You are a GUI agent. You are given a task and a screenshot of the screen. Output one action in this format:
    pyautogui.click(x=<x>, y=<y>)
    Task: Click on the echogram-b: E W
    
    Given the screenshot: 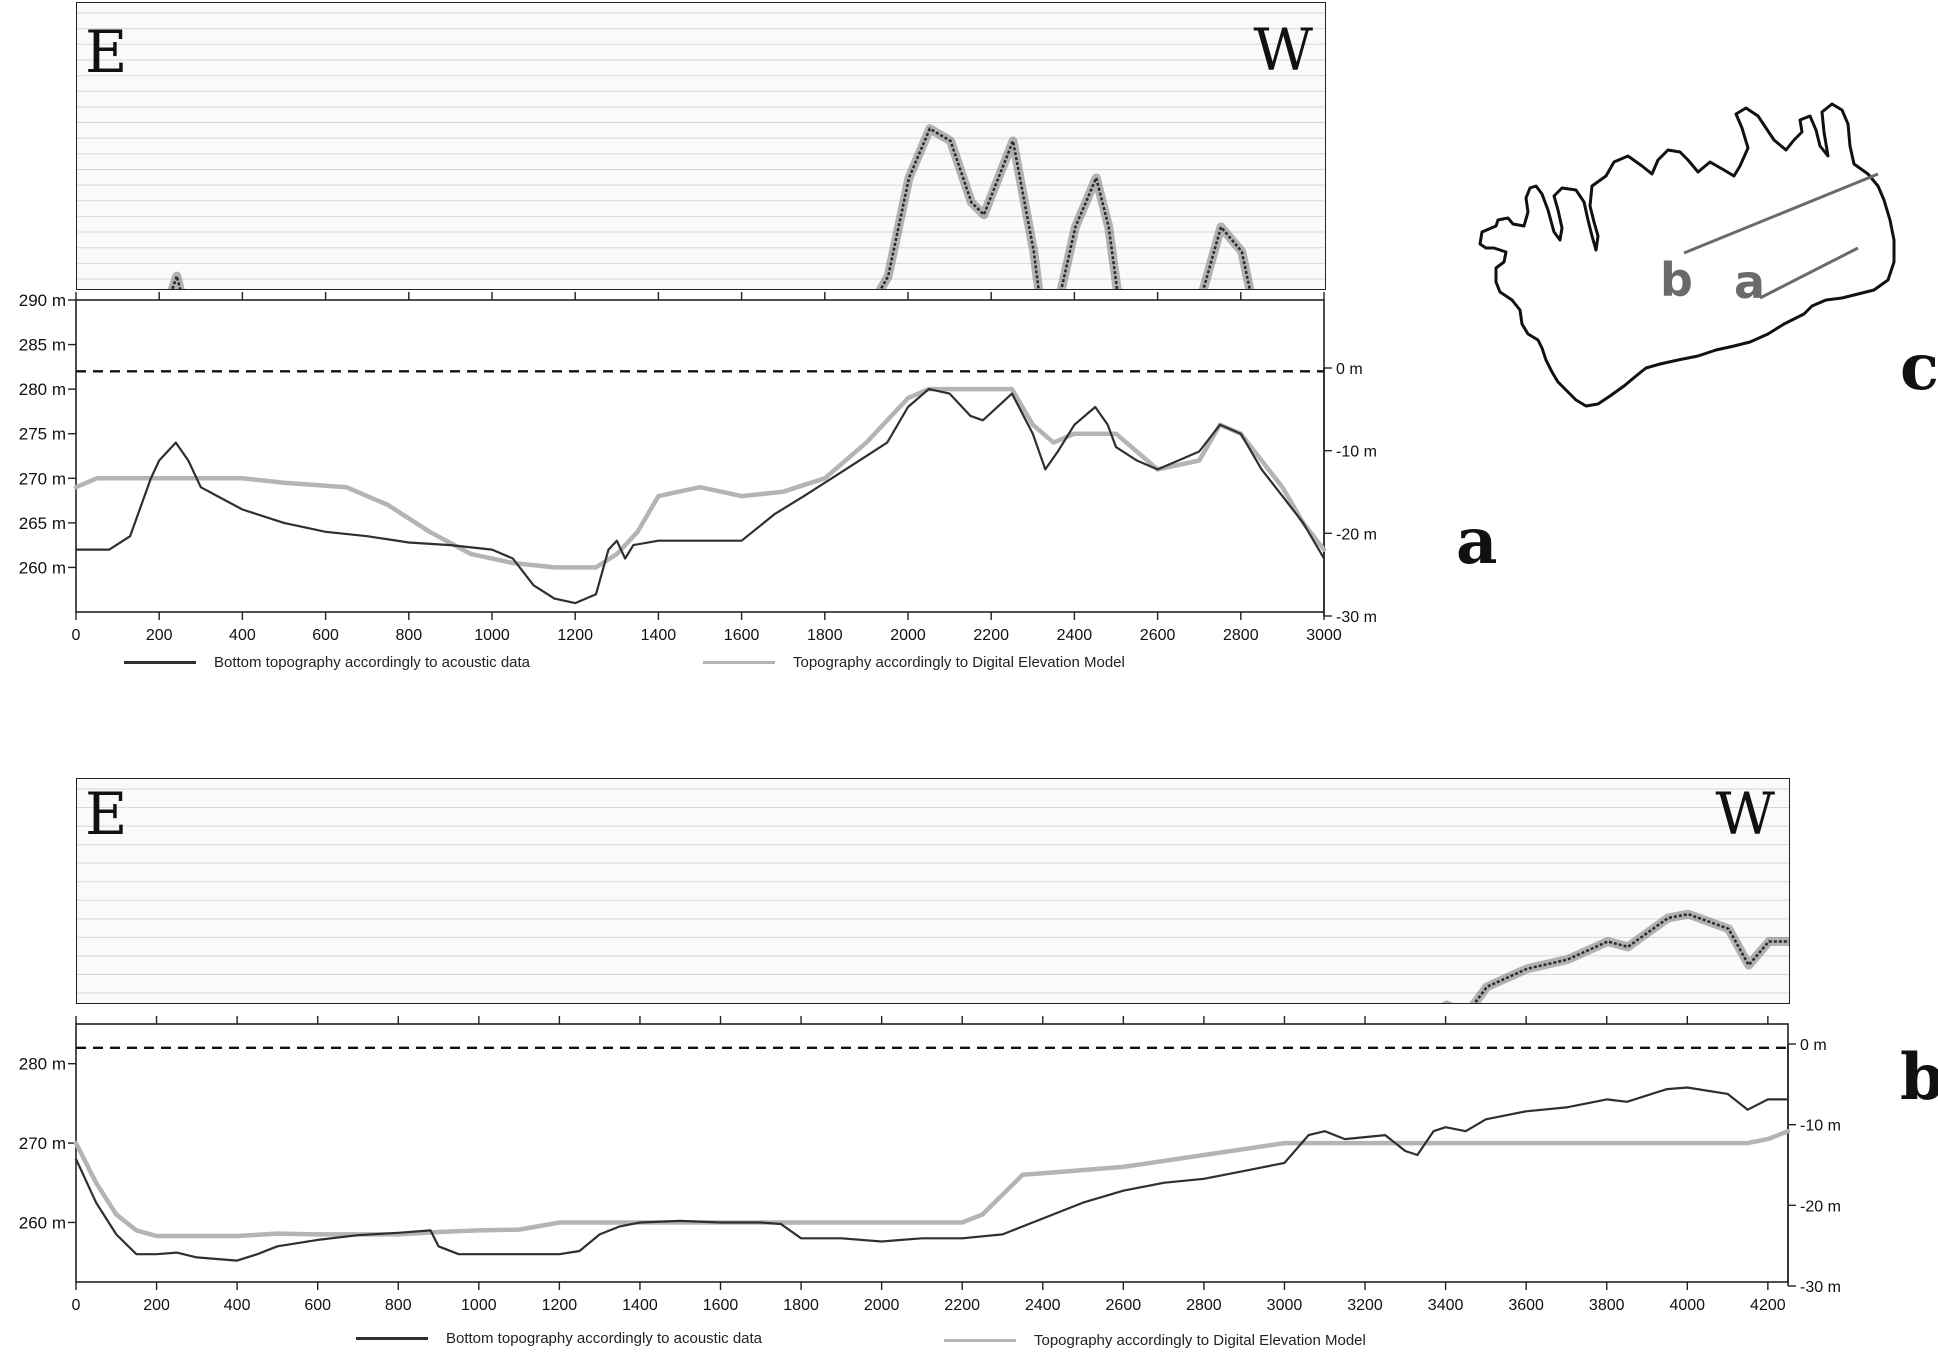 What is the action you would take?
    pyautogui.click(x=933, y=891)
    